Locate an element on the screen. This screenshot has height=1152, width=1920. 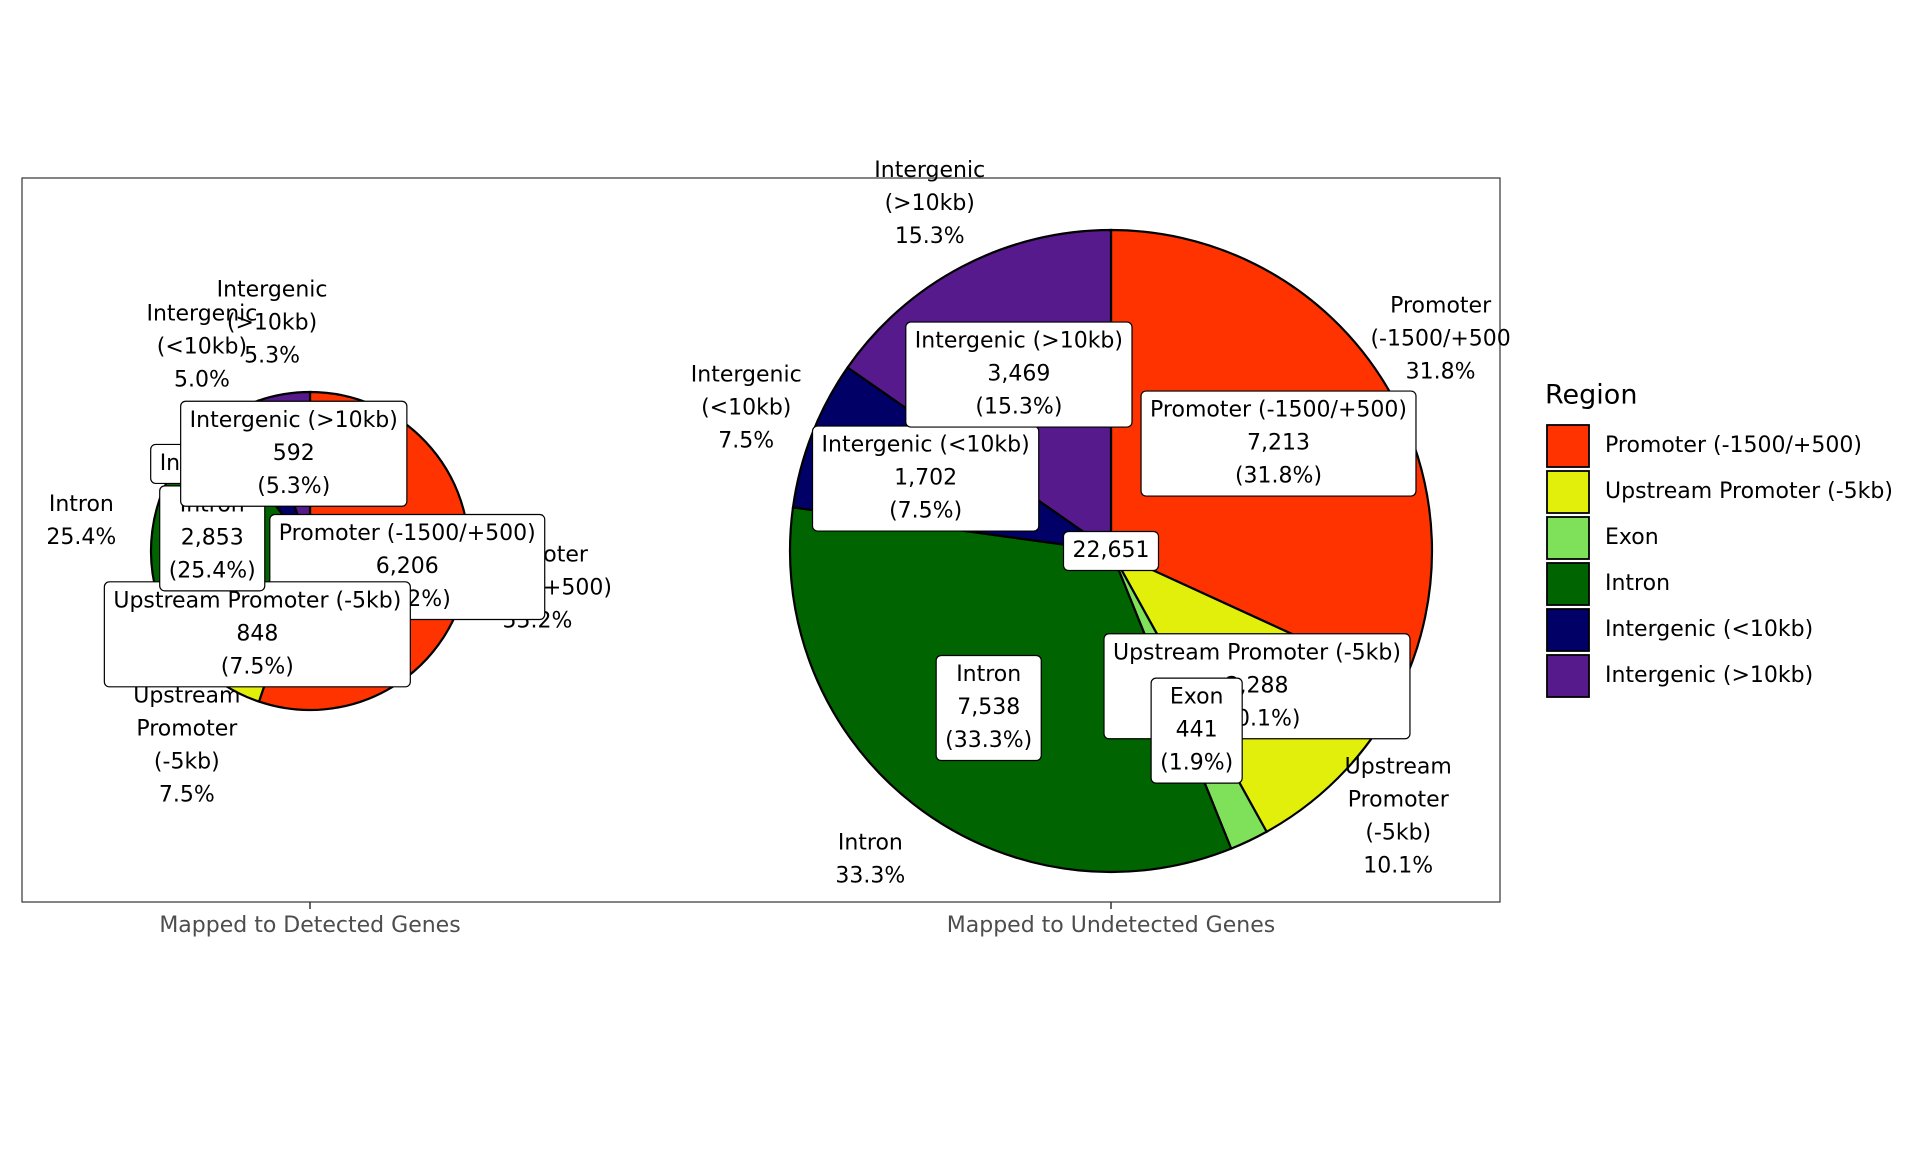
slice-label: Intergenic (>10kb) 592 (5.3%) is located at coordinates (294, 453).